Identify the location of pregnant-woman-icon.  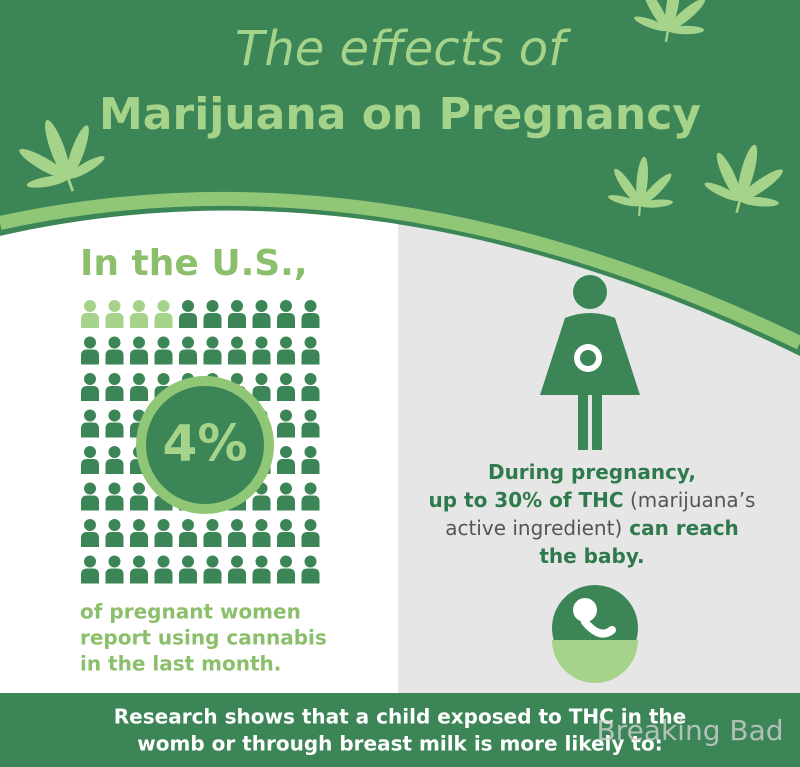
(590, 362).